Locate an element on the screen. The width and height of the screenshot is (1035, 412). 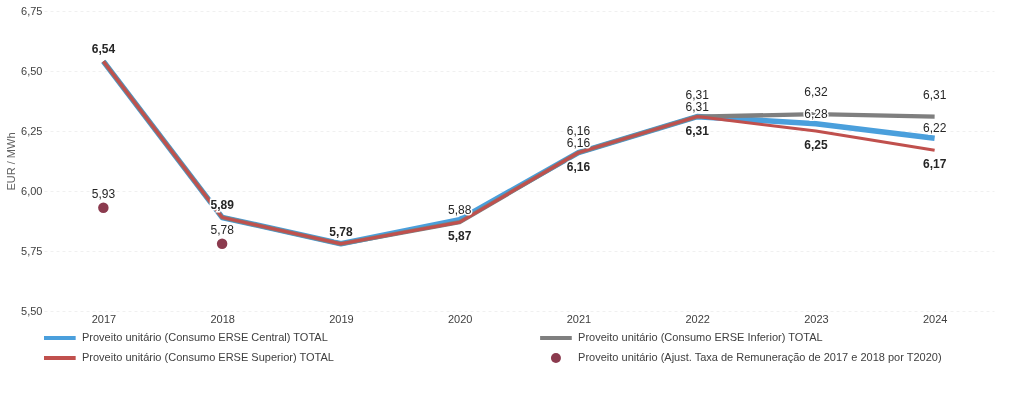
legend-label: Proveito unitário (Ajust. Taxa de Remuneração de 2017 e 2018 por T2020) is located at coordinates (760, 357).